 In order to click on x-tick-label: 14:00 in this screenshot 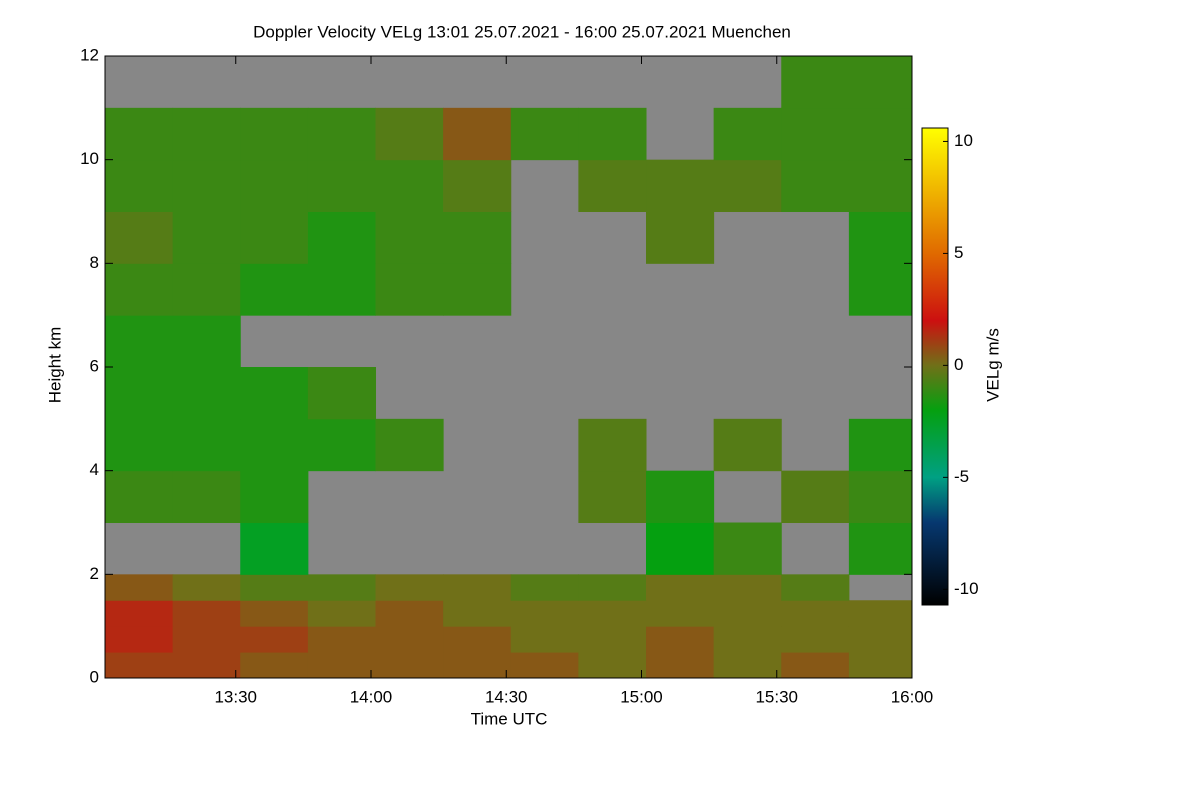, I will do `click(371, 696)`.